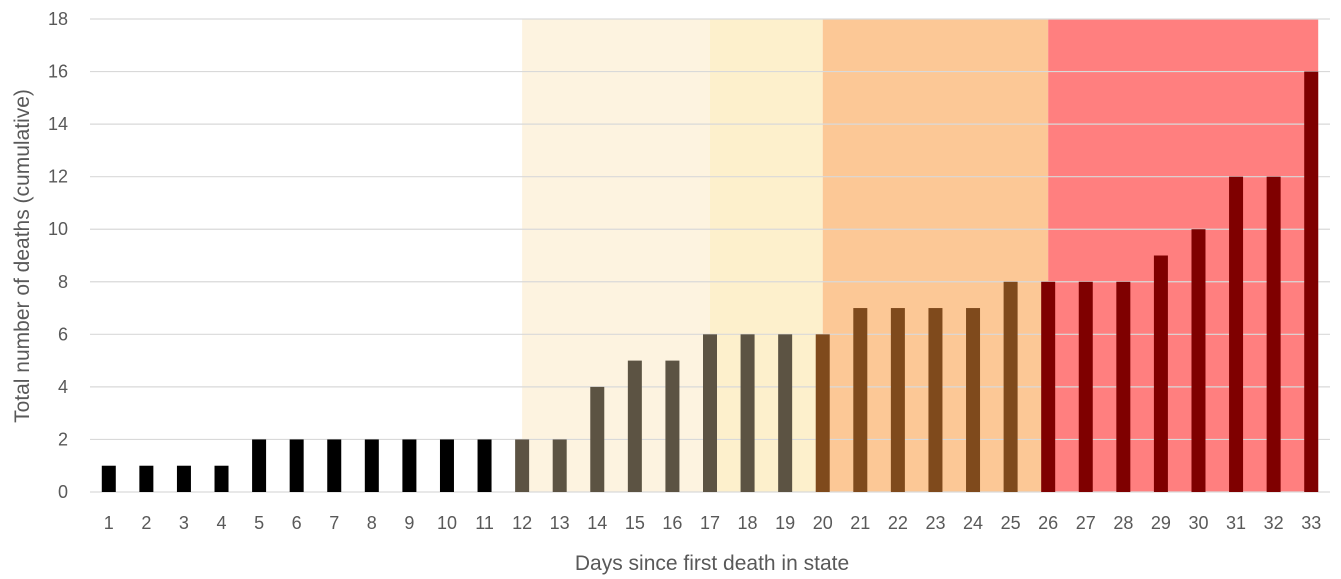 The height and width of the screenshot is (579, 1341). Describe the element at coordinates (1086, 523) in the screenshot. I see `x-tick-label: 27` at that location.